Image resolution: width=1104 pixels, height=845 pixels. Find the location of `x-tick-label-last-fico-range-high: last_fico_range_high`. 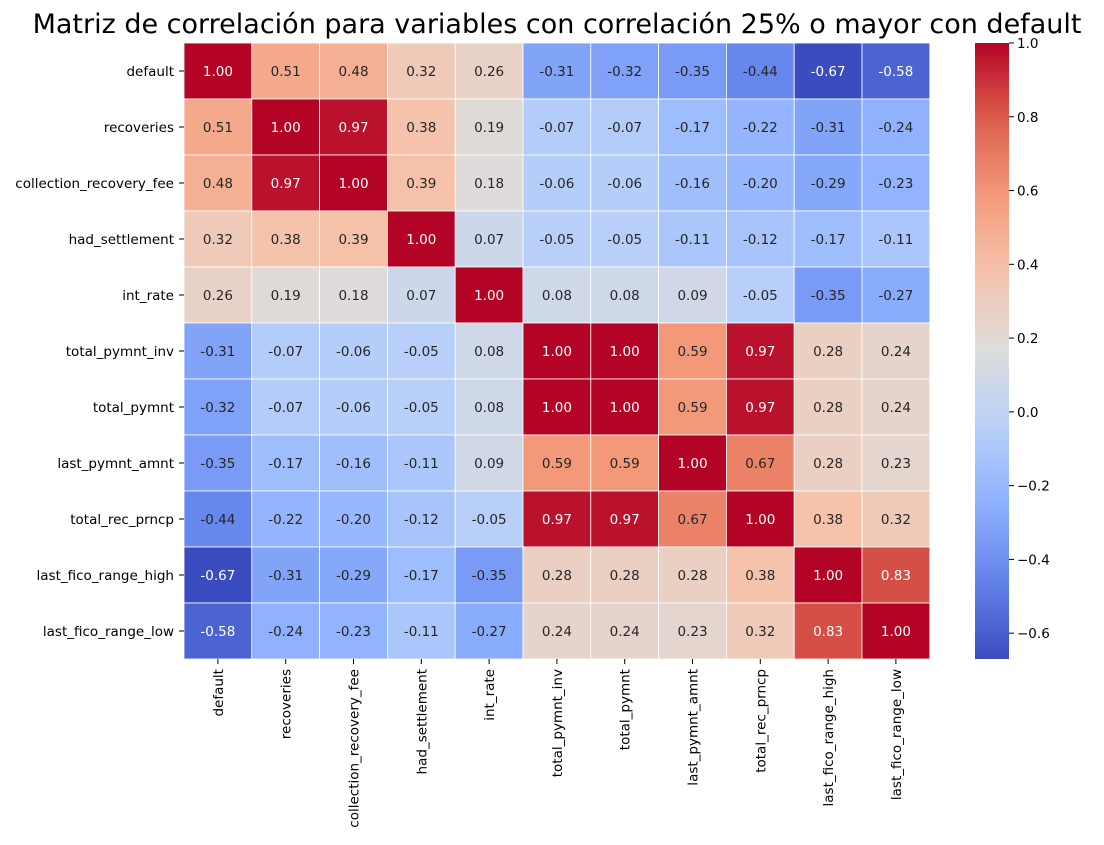

x-tick-label-last-fico-range-high: last_fico_range_high is located at coordinates (829, 737).